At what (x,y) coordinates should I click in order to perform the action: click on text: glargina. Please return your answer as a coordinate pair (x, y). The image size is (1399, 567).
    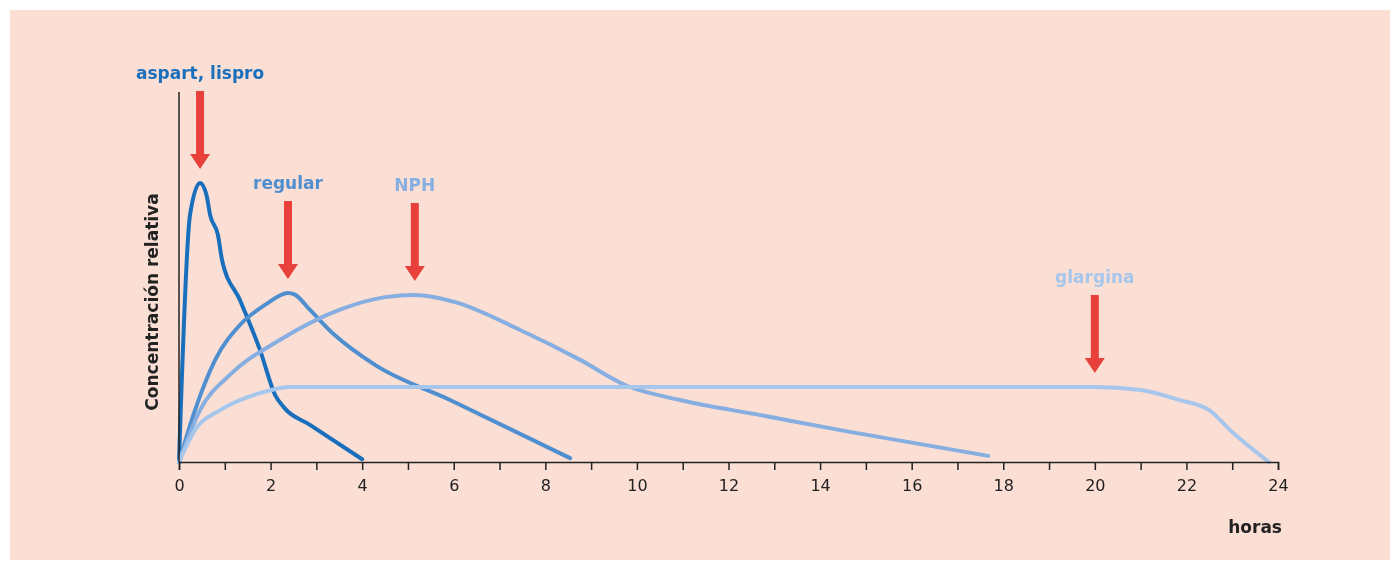
    Looking at the image, I should click on (1095, 276).